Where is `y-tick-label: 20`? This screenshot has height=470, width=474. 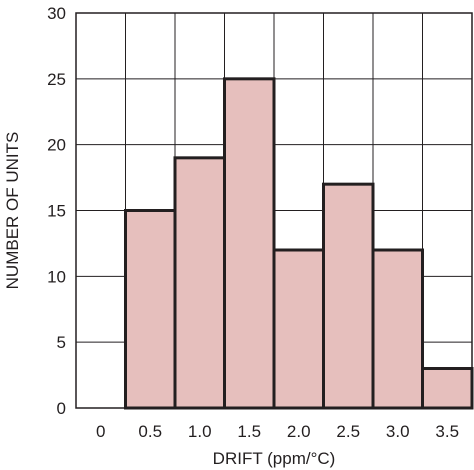
y-tick-label: 20 is located at coordinates (56, 145).